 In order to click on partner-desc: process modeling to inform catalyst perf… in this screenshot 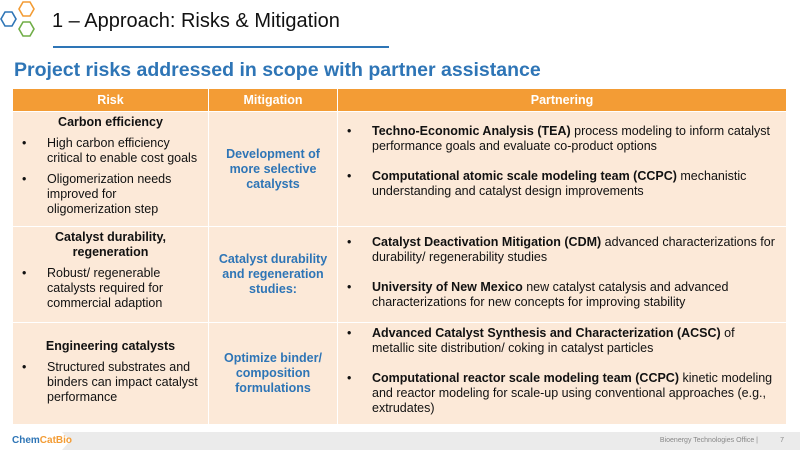, I will do `click(571, 138)`.